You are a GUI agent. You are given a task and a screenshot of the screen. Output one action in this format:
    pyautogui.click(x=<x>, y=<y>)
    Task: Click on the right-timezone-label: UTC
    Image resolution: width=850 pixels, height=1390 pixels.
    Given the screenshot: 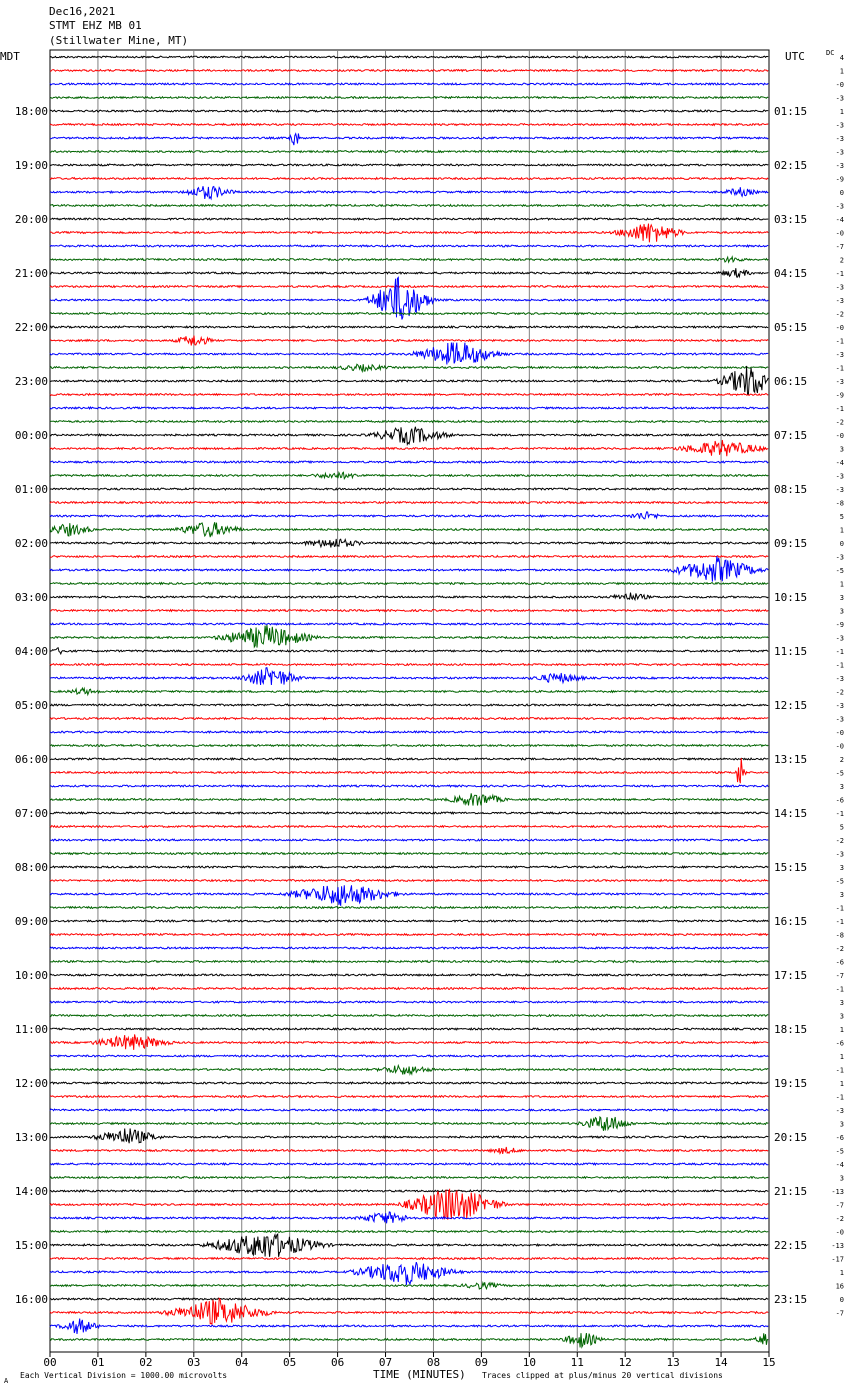 What is the action you would take?
    pyautogui.click(x=795, y=56)
    